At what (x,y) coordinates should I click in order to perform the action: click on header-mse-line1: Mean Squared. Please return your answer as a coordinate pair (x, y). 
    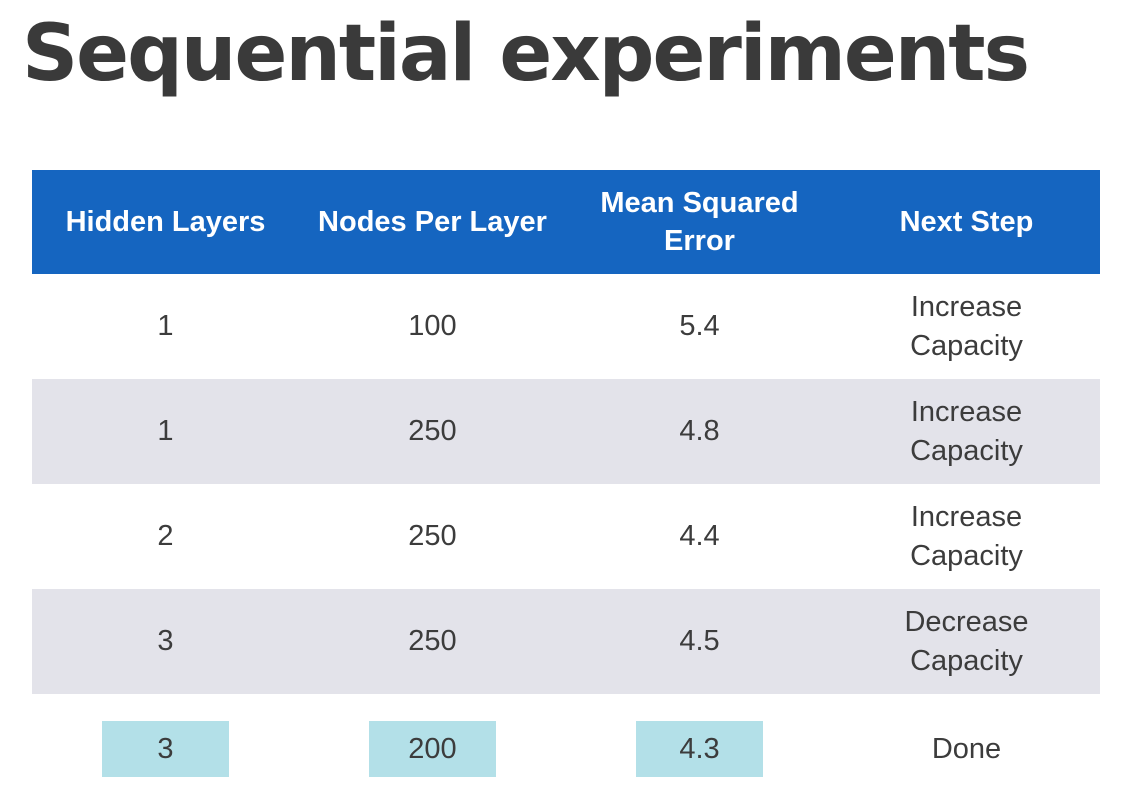
    Looking at the image, I should click on (699, 203).